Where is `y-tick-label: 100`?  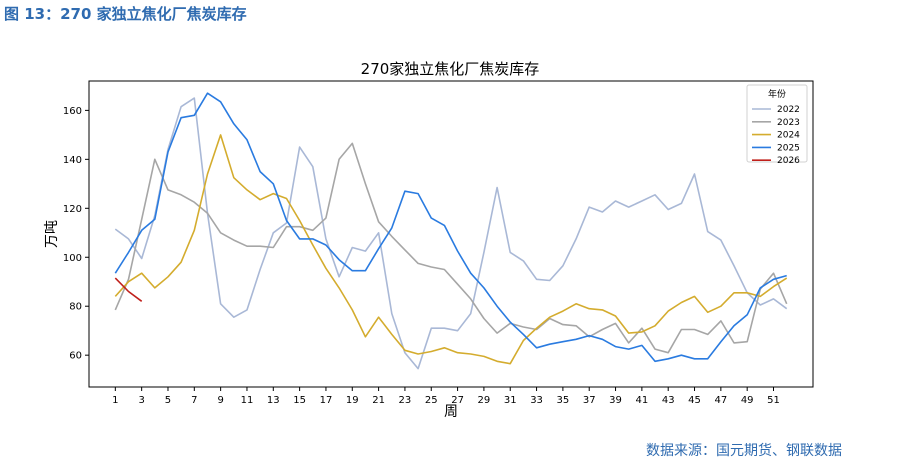 y-tick-label: 100 is located at coordinates (72, 258).